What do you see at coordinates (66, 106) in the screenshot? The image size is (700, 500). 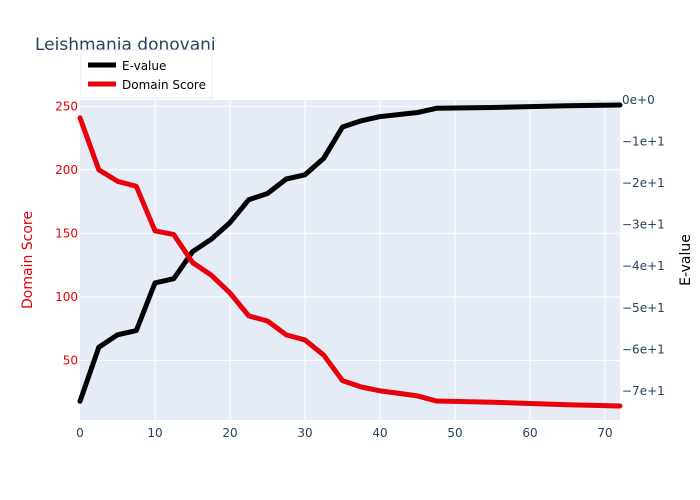 I see `y-left-tick-label: 250` at bounding box center [66, 106].